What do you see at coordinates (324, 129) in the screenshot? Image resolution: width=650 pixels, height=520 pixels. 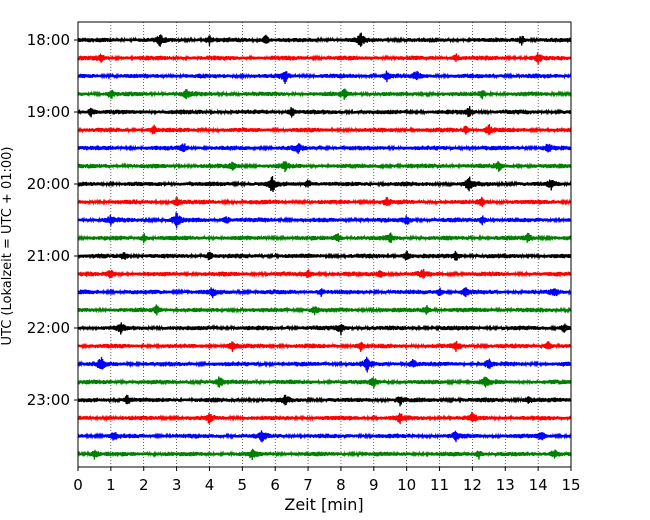 I see `trace-1915` at bounding box center [324, 129].